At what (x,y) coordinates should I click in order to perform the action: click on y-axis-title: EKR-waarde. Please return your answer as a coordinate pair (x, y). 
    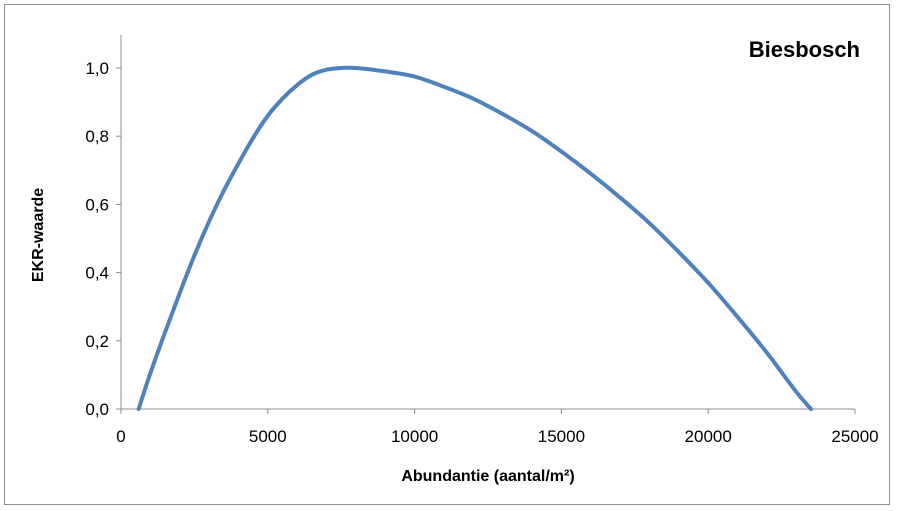
    Looking at the image, I should click on (38, 235).